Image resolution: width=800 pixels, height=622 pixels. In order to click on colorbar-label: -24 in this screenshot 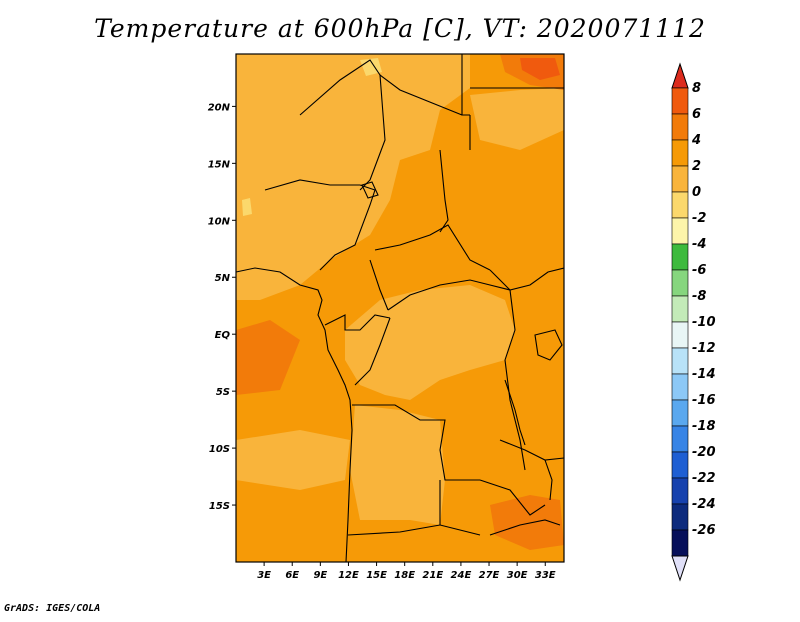, I will do `click(704, 504)`.